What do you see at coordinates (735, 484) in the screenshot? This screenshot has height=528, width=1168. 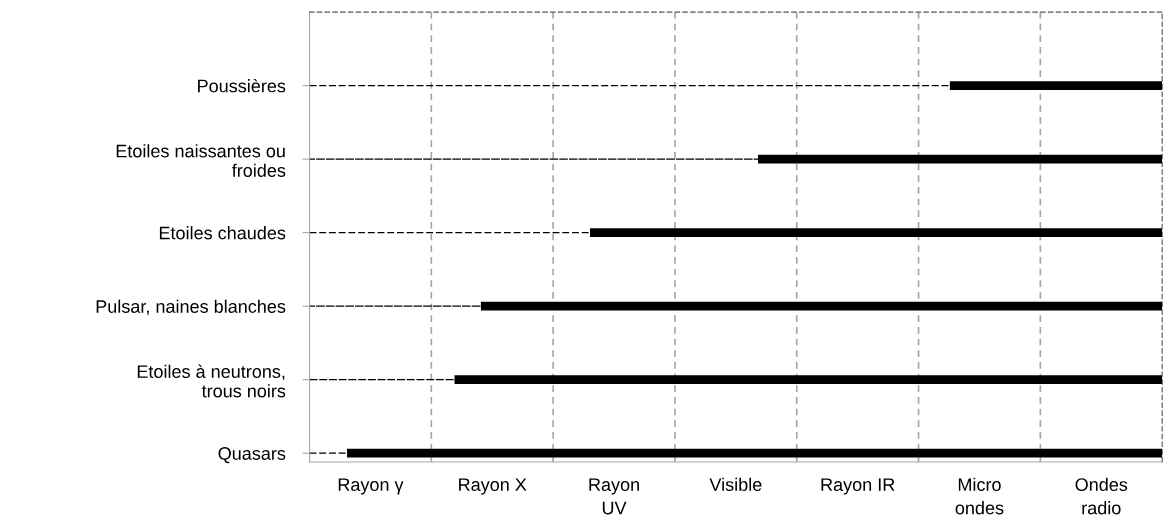 I see `text: Visible` at bounding box center [735, 484].